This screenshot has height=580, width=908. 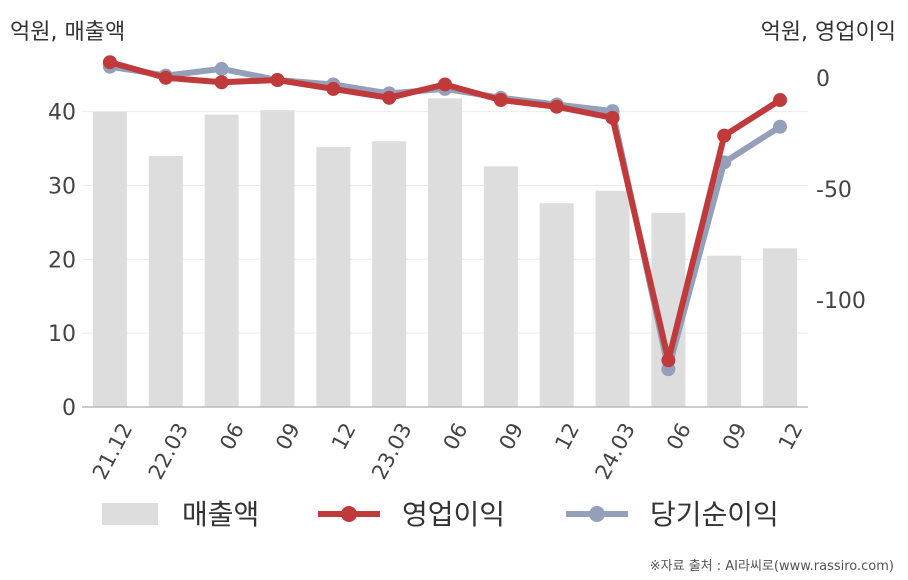 I want to click on legend-marker-net-income, so click(x=597, y=514).